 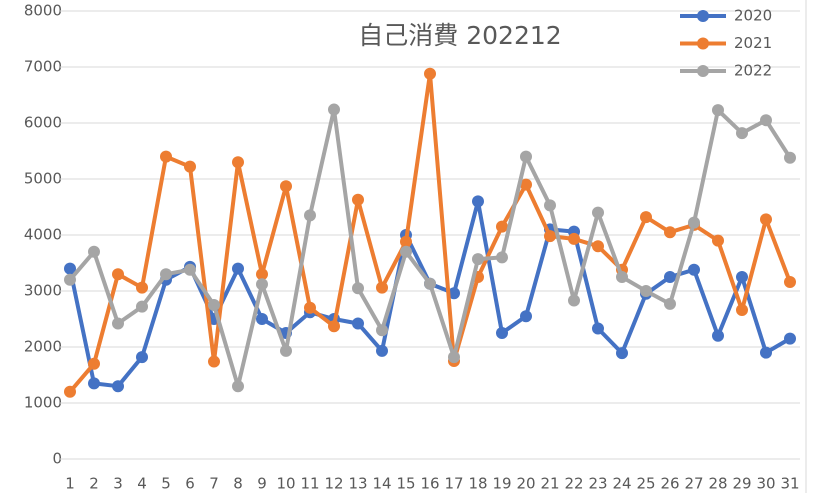 What do you see at coordinates (238, 484) in the screenshot?
I see `x-tick-label: 8` at bounding box center [238, 484].